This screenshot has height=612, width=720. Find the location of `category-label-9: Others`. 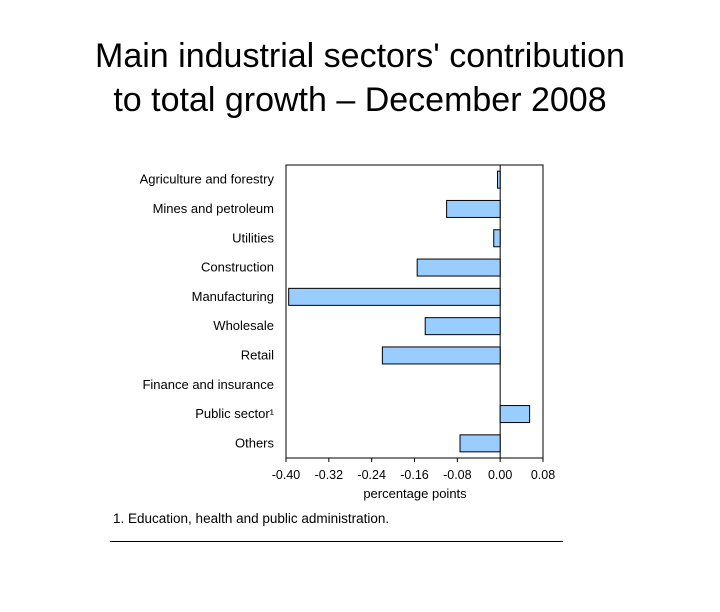

category-label-9: Others is located at coordinates (255, 442).